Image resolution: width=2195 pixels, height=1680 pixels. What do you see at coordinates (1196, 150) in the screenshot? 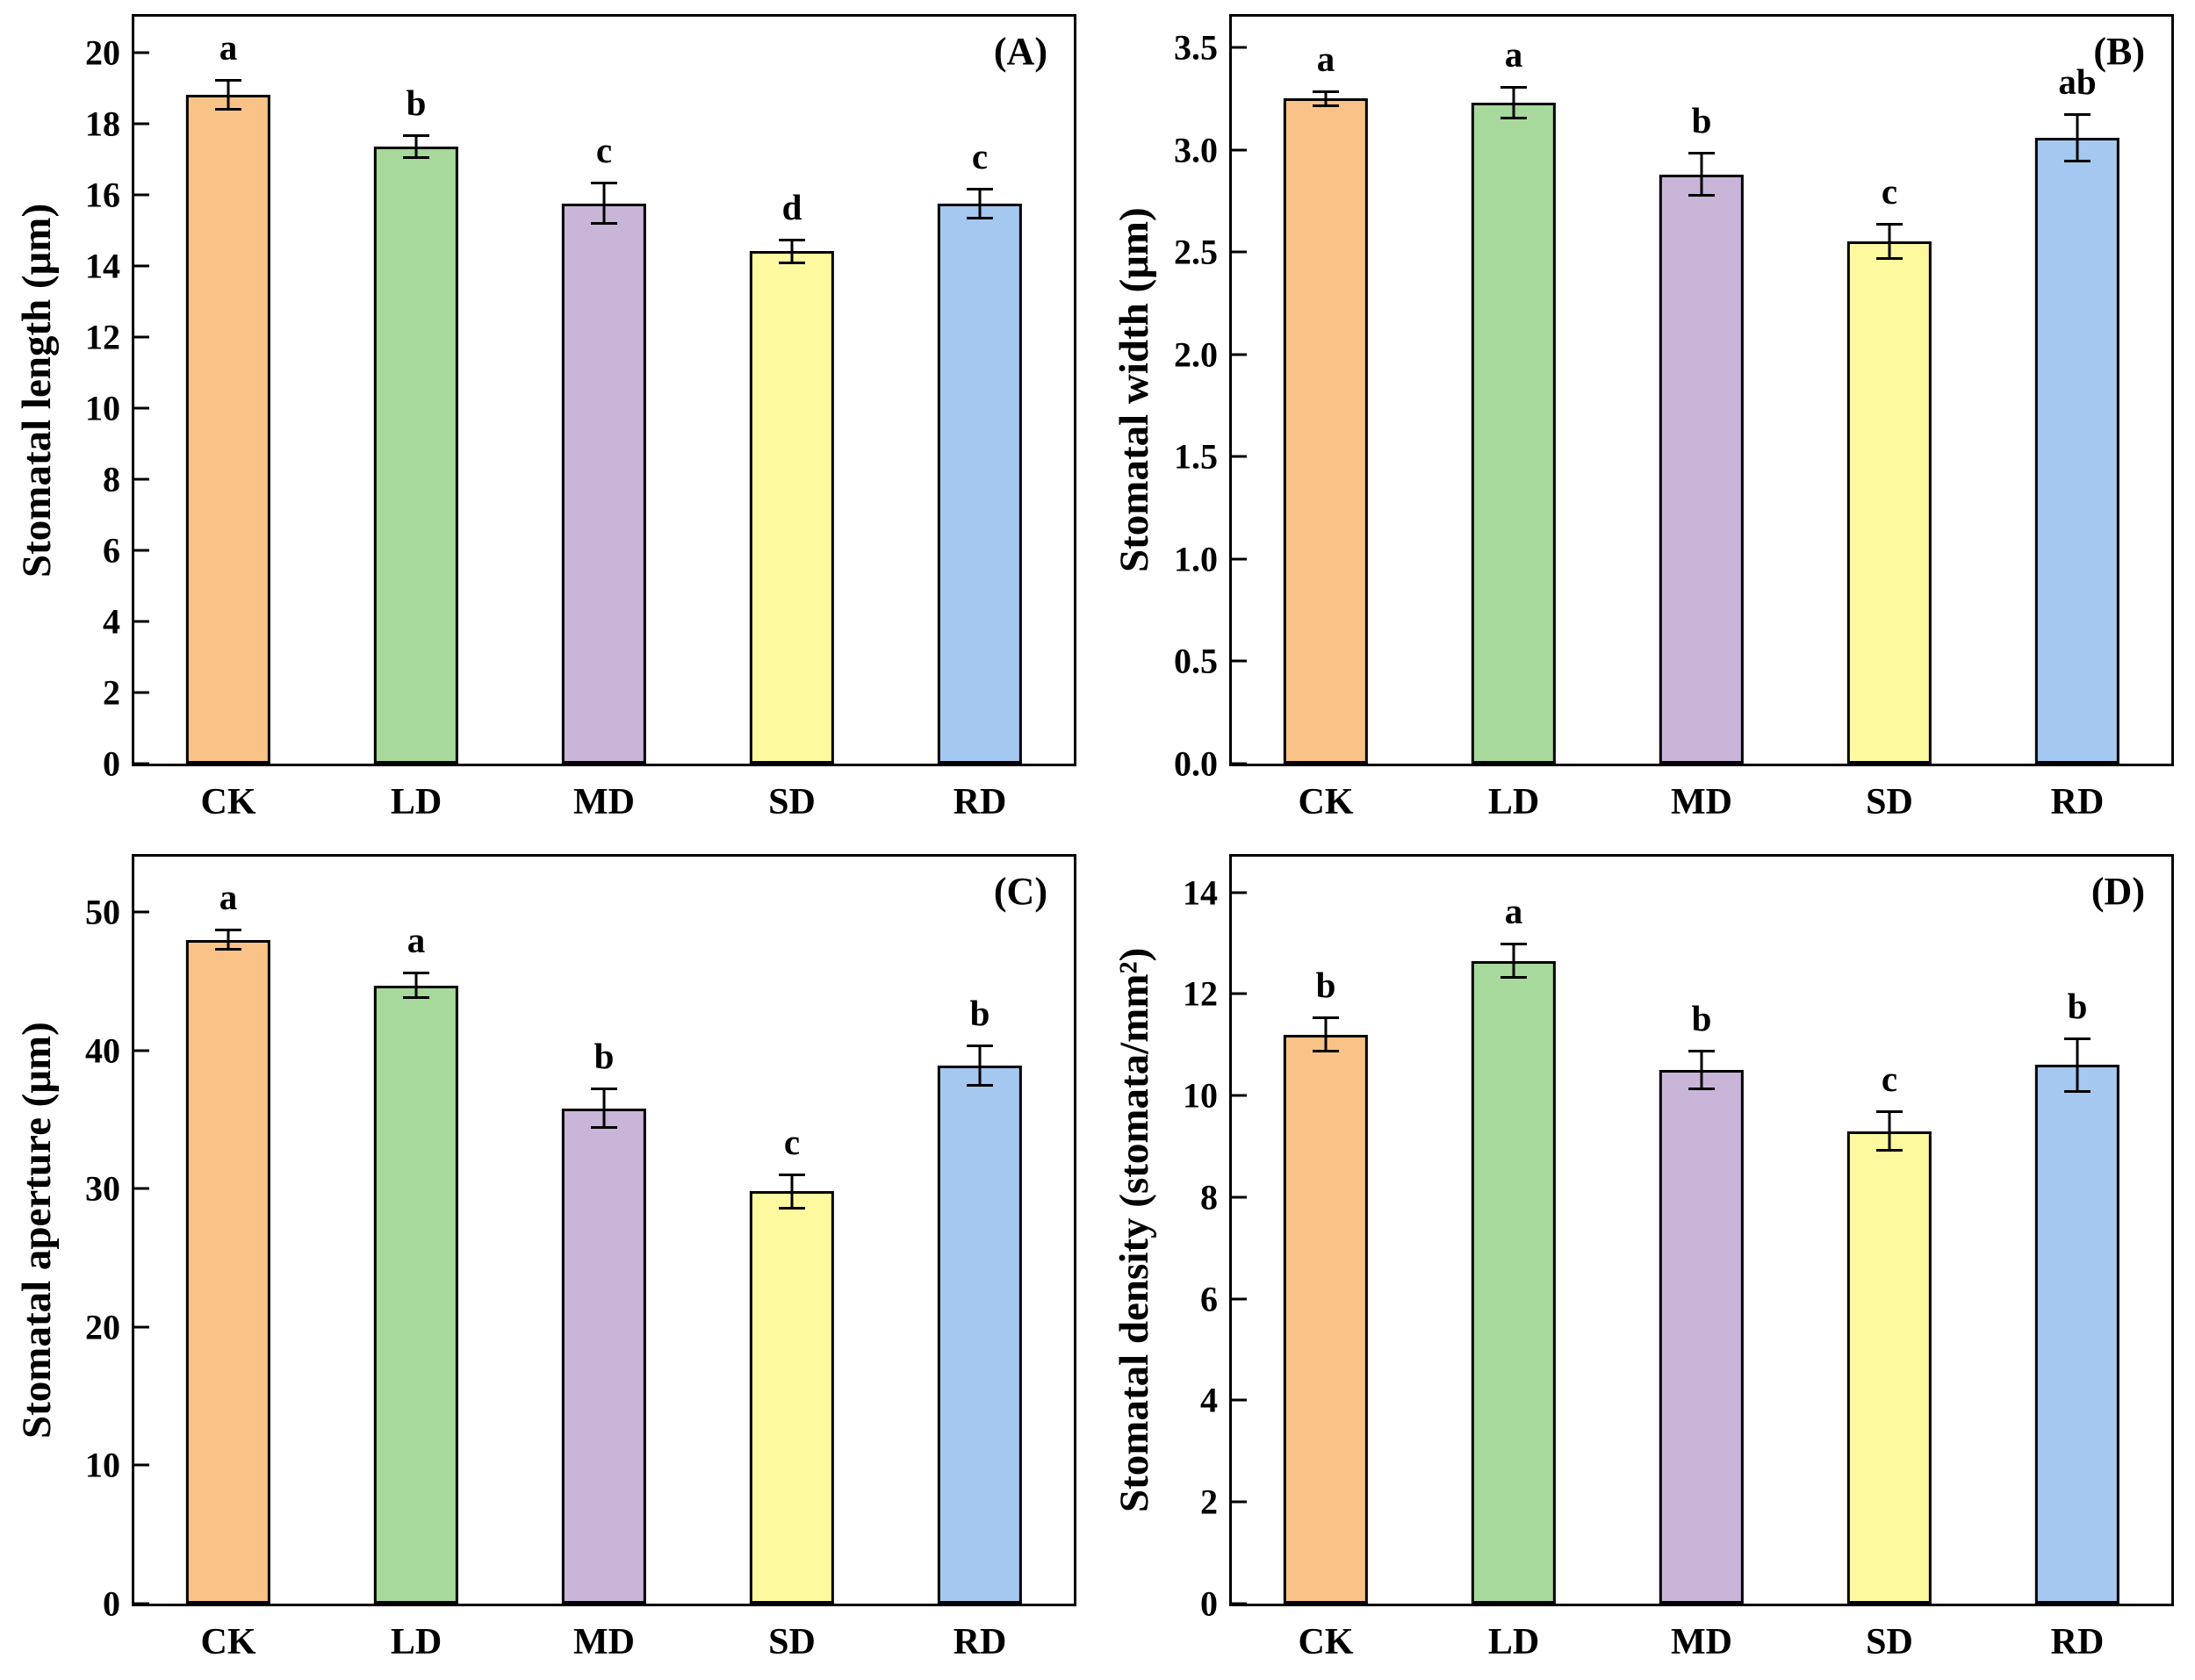
I see `y-tick-label: 3.0` at bounding box center [1196, 150].